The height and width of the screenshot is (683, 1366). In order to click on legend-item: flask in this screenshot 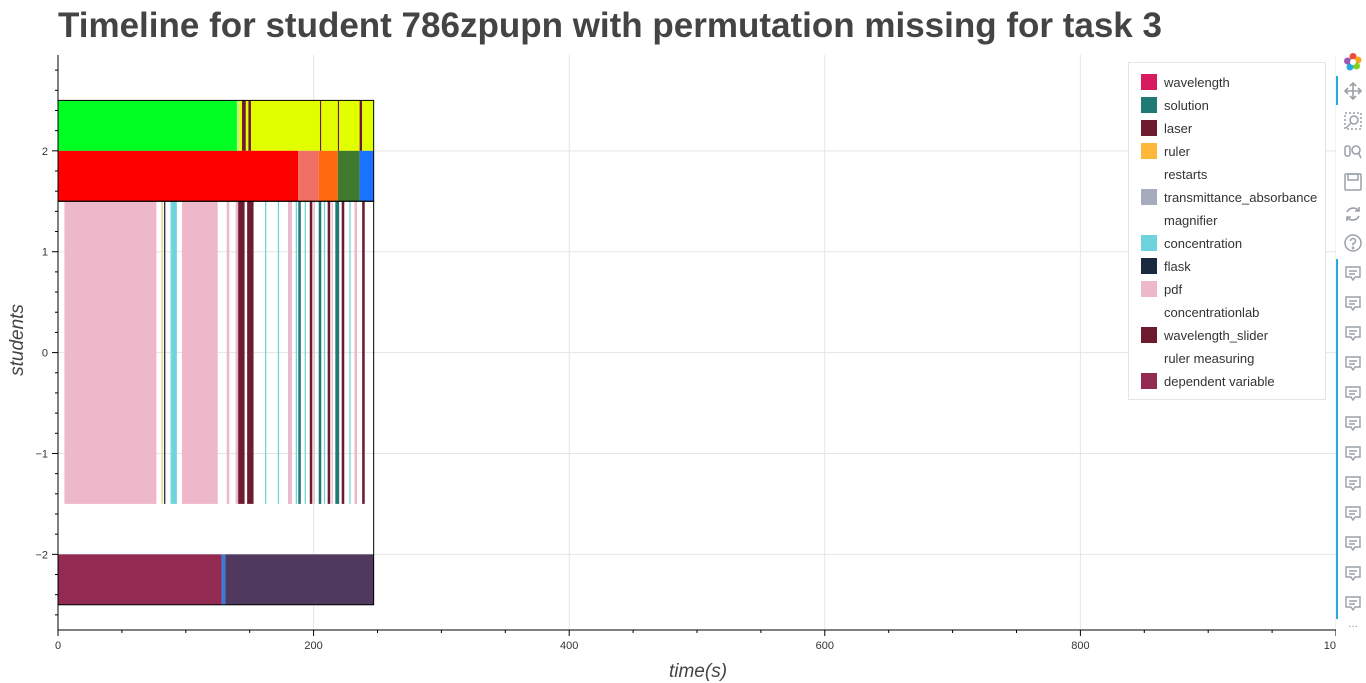, I will do `click(1166, 266)`.